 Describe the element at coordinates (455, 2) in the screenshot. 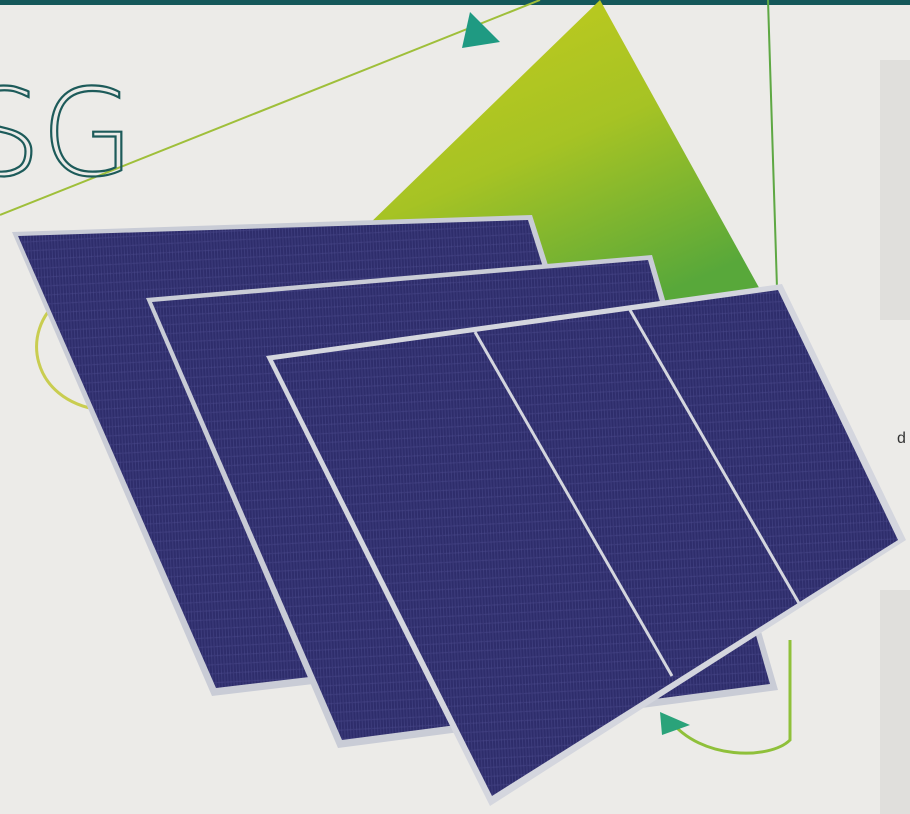

I see `top-bar` at that location.